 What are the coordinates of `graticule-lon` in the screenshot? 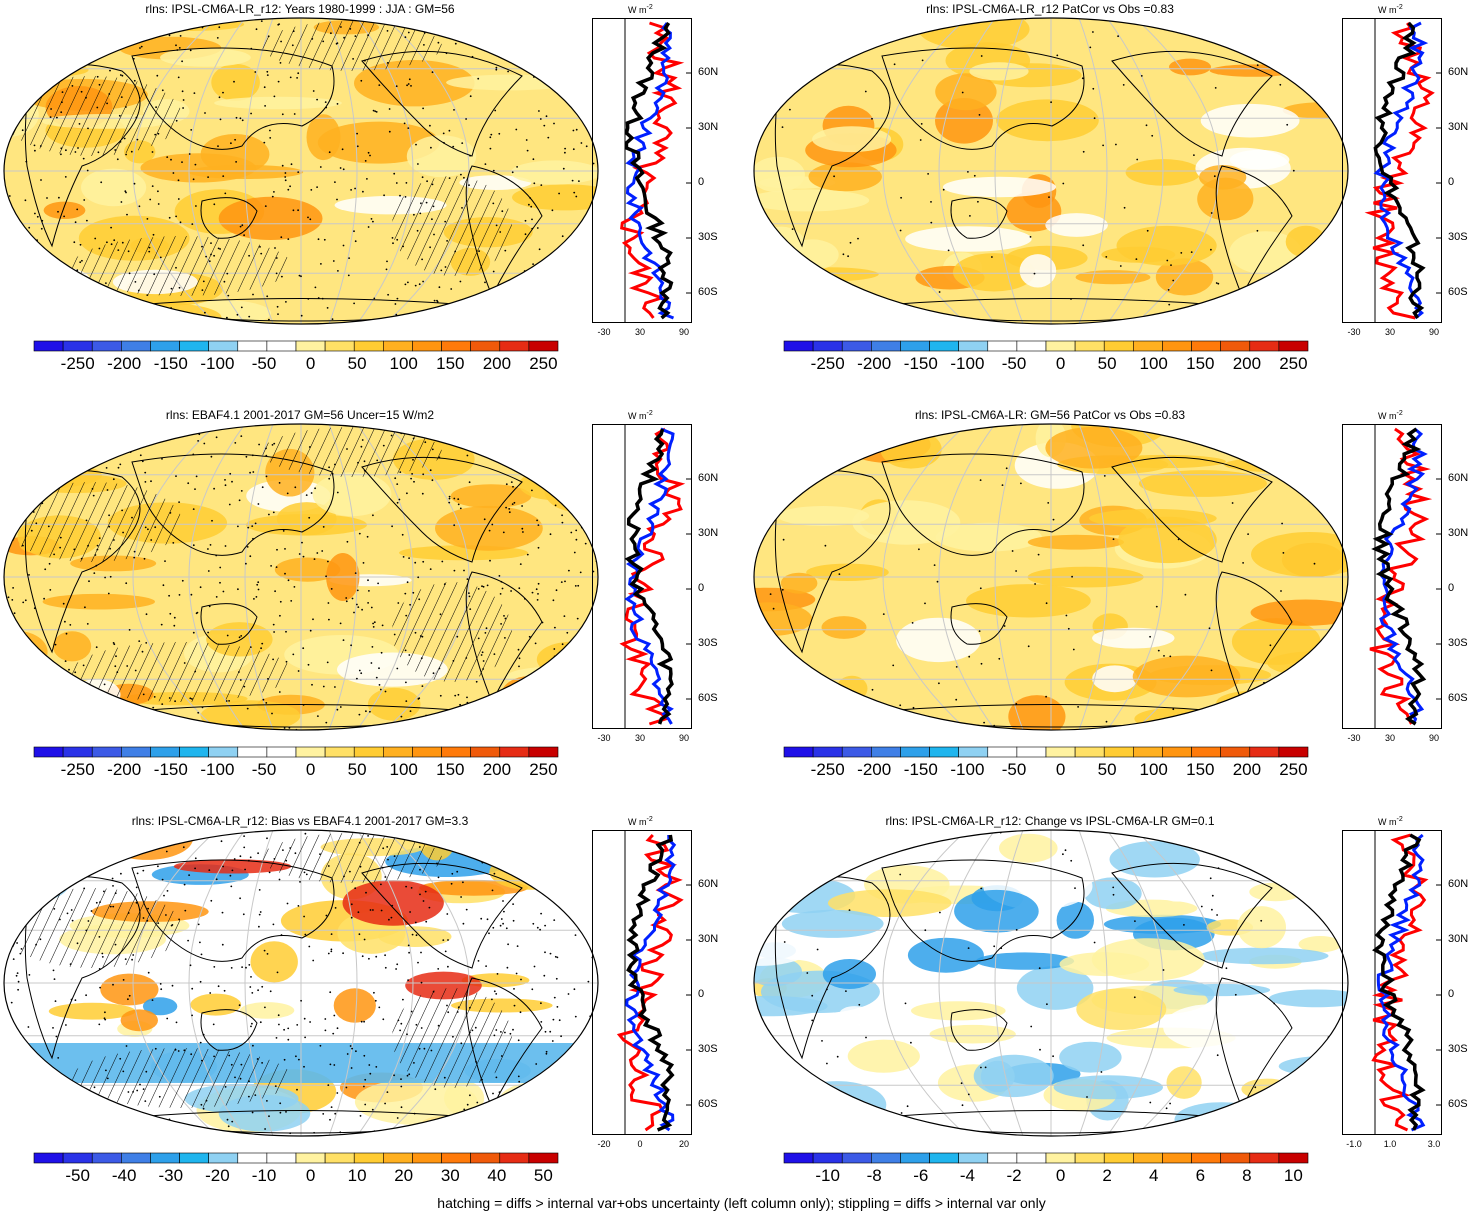 It's located at (1093, 171).